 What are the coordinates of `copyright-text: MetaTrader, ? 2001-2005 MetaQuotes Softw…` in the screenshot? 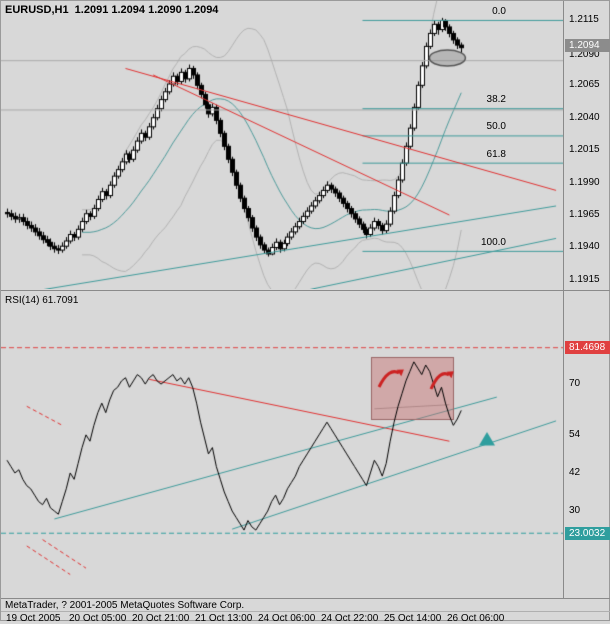 It's located at (125, 605).